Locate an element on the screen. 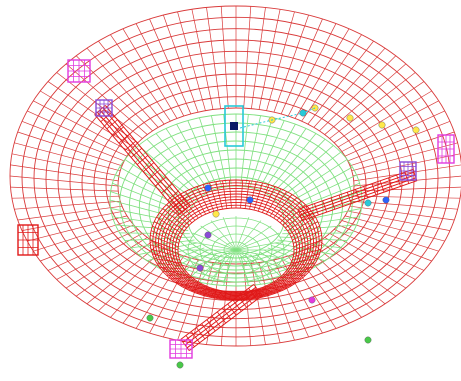  central-ring-dense-mesh is located at coordinates (236, 240).